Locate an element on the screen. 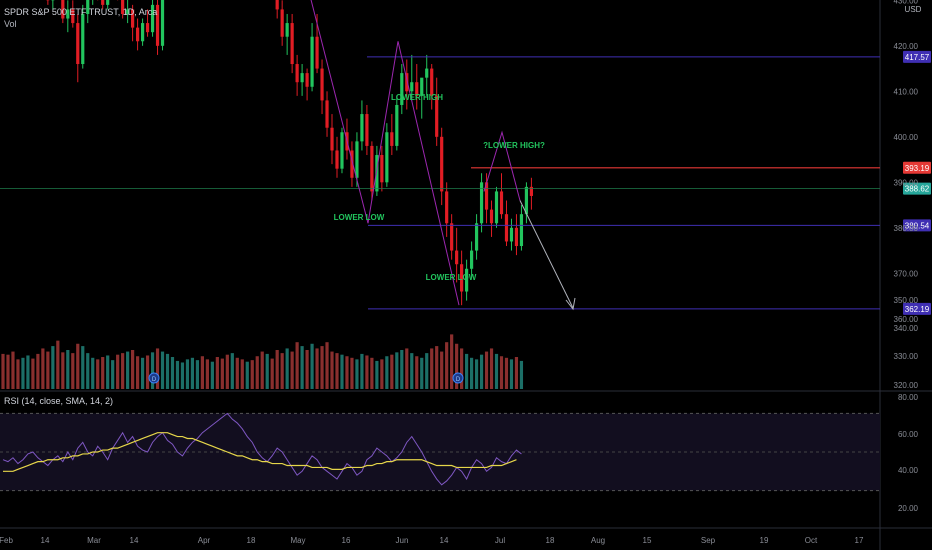 This screenshot has width=932, height=550. projected-high-line is located at coordinates (502, 165).